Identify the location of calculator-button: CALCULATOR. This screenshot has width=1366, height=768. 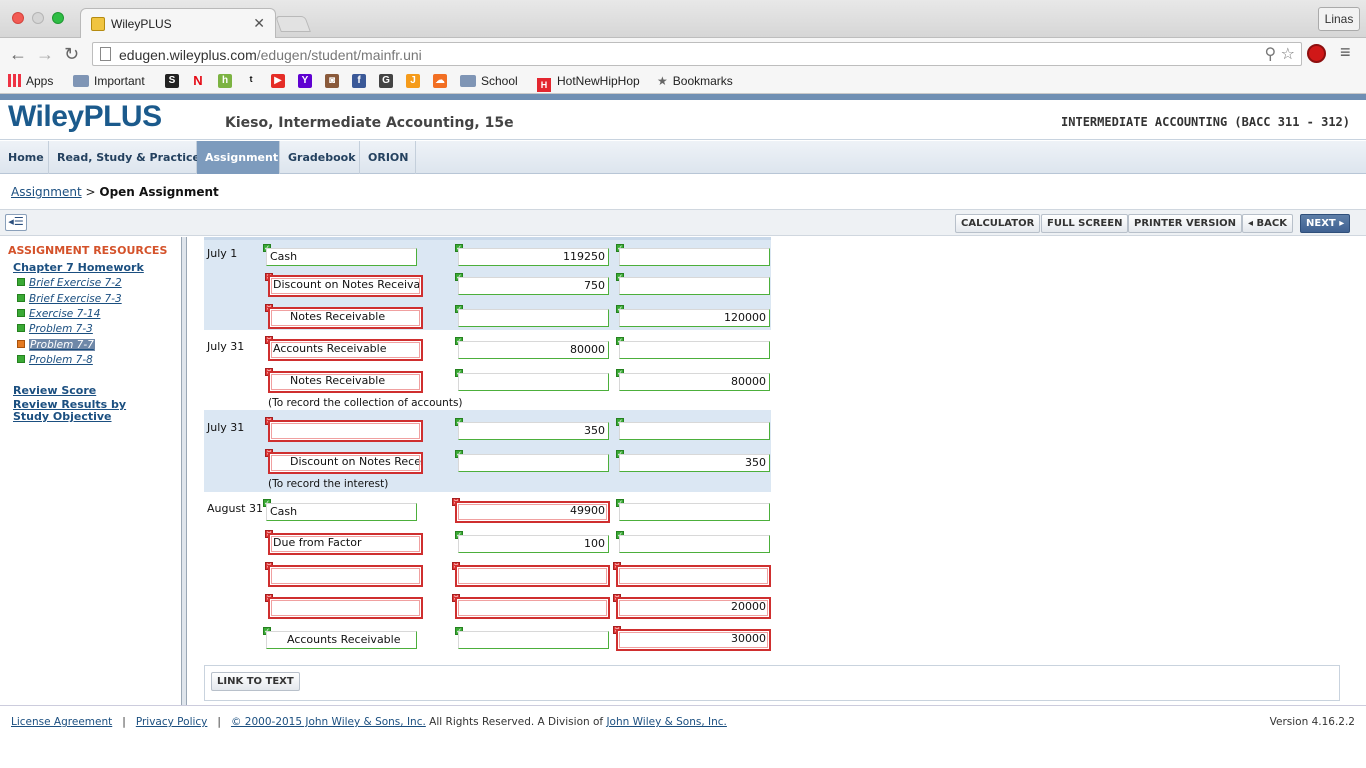
(998, 223).